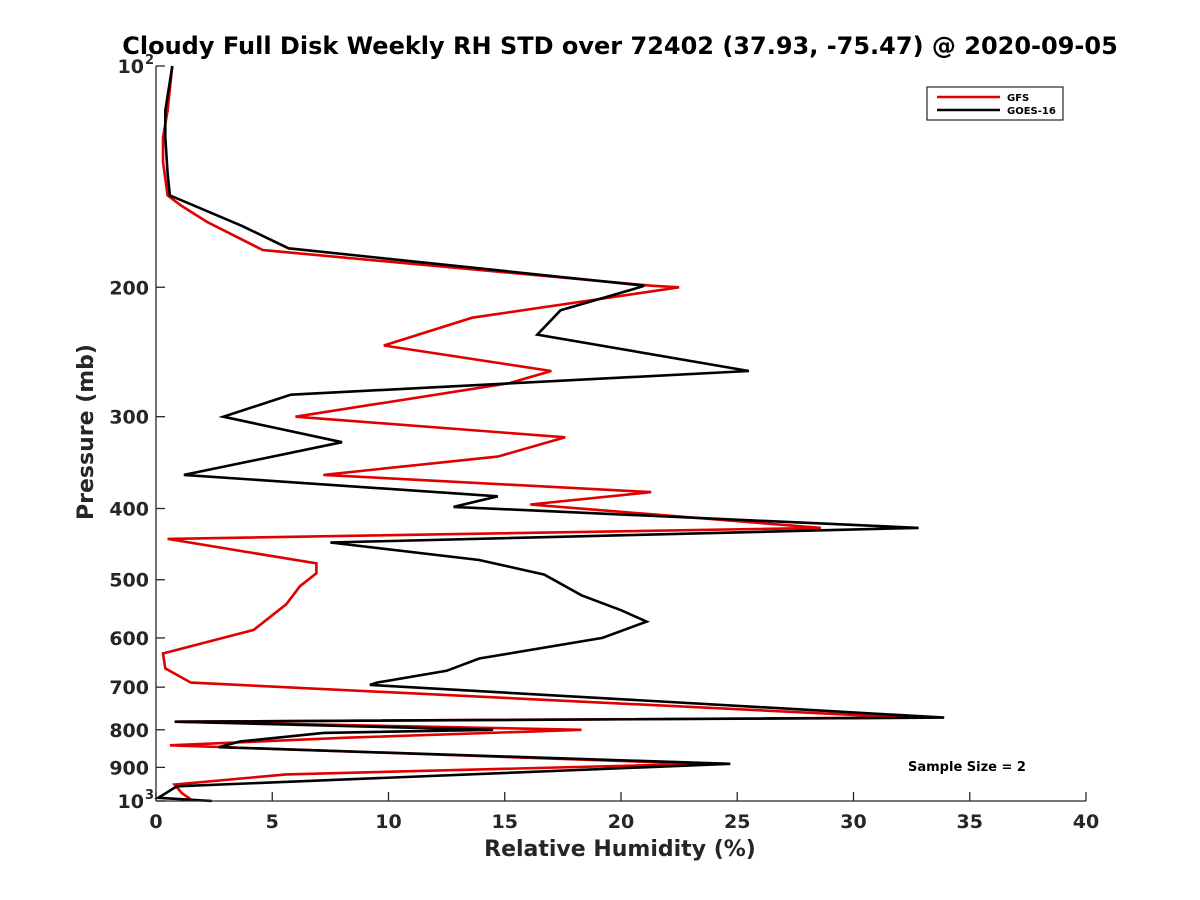  I want to click on legend: GFS GOES-16, so click(995, 103).